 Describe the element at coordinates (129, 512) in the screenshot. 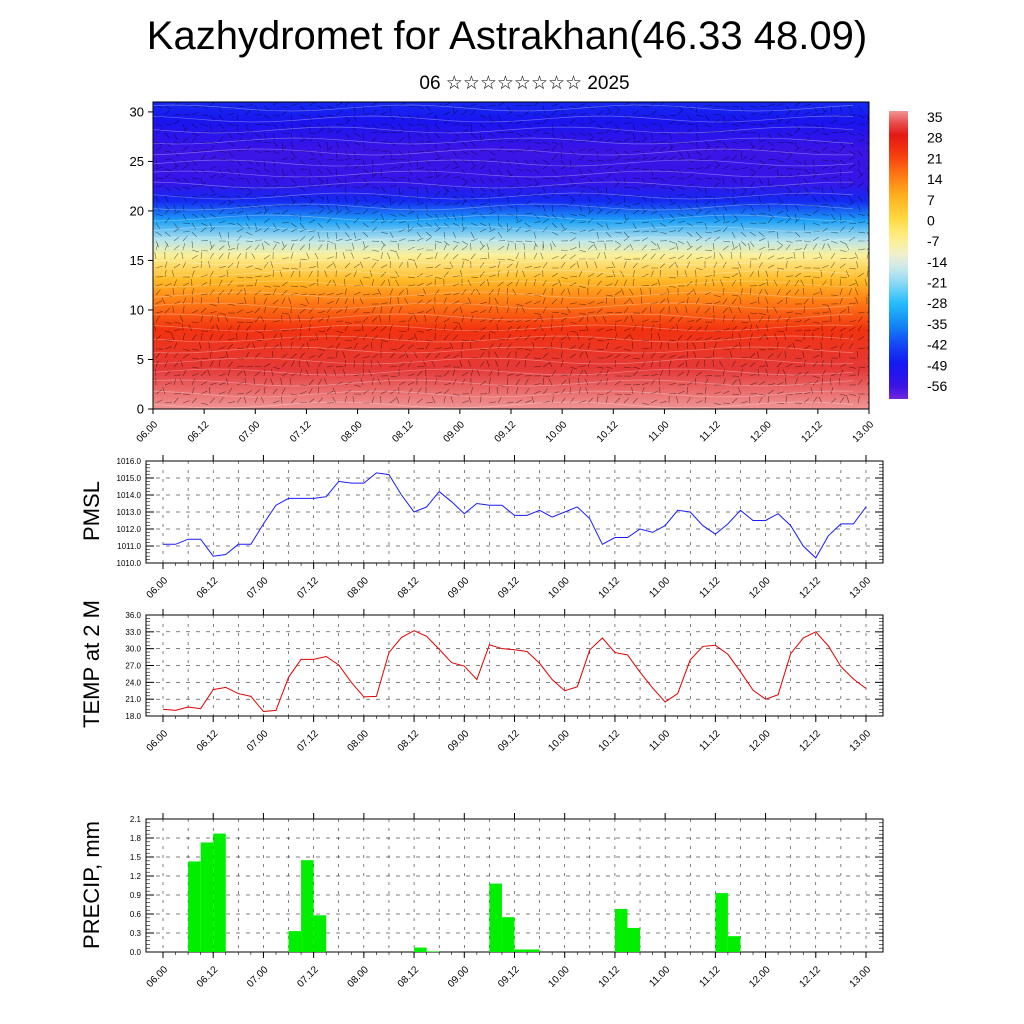

I see `y-tick-label: 1013.0` at that location.